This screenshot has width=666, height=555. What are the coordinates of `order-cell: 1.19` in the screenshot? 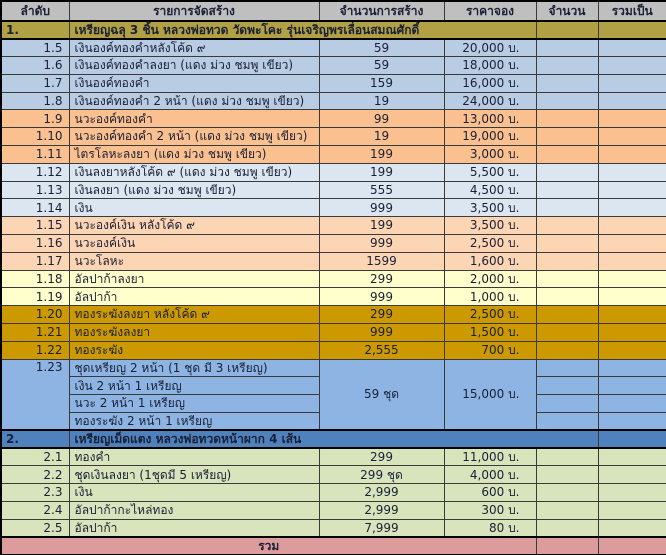 It's located at (35, 297).